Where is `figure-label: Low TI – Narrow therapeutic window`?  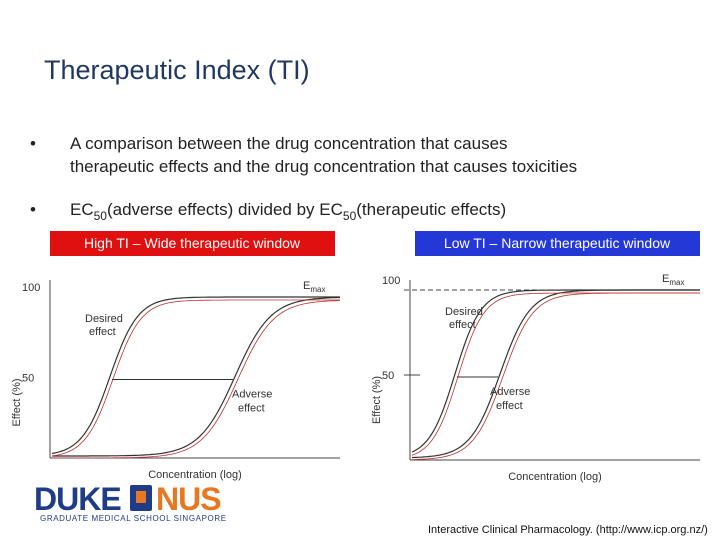
figure-label: Low TI – Narrow therapeutic window is located at coordinates (557, 243).